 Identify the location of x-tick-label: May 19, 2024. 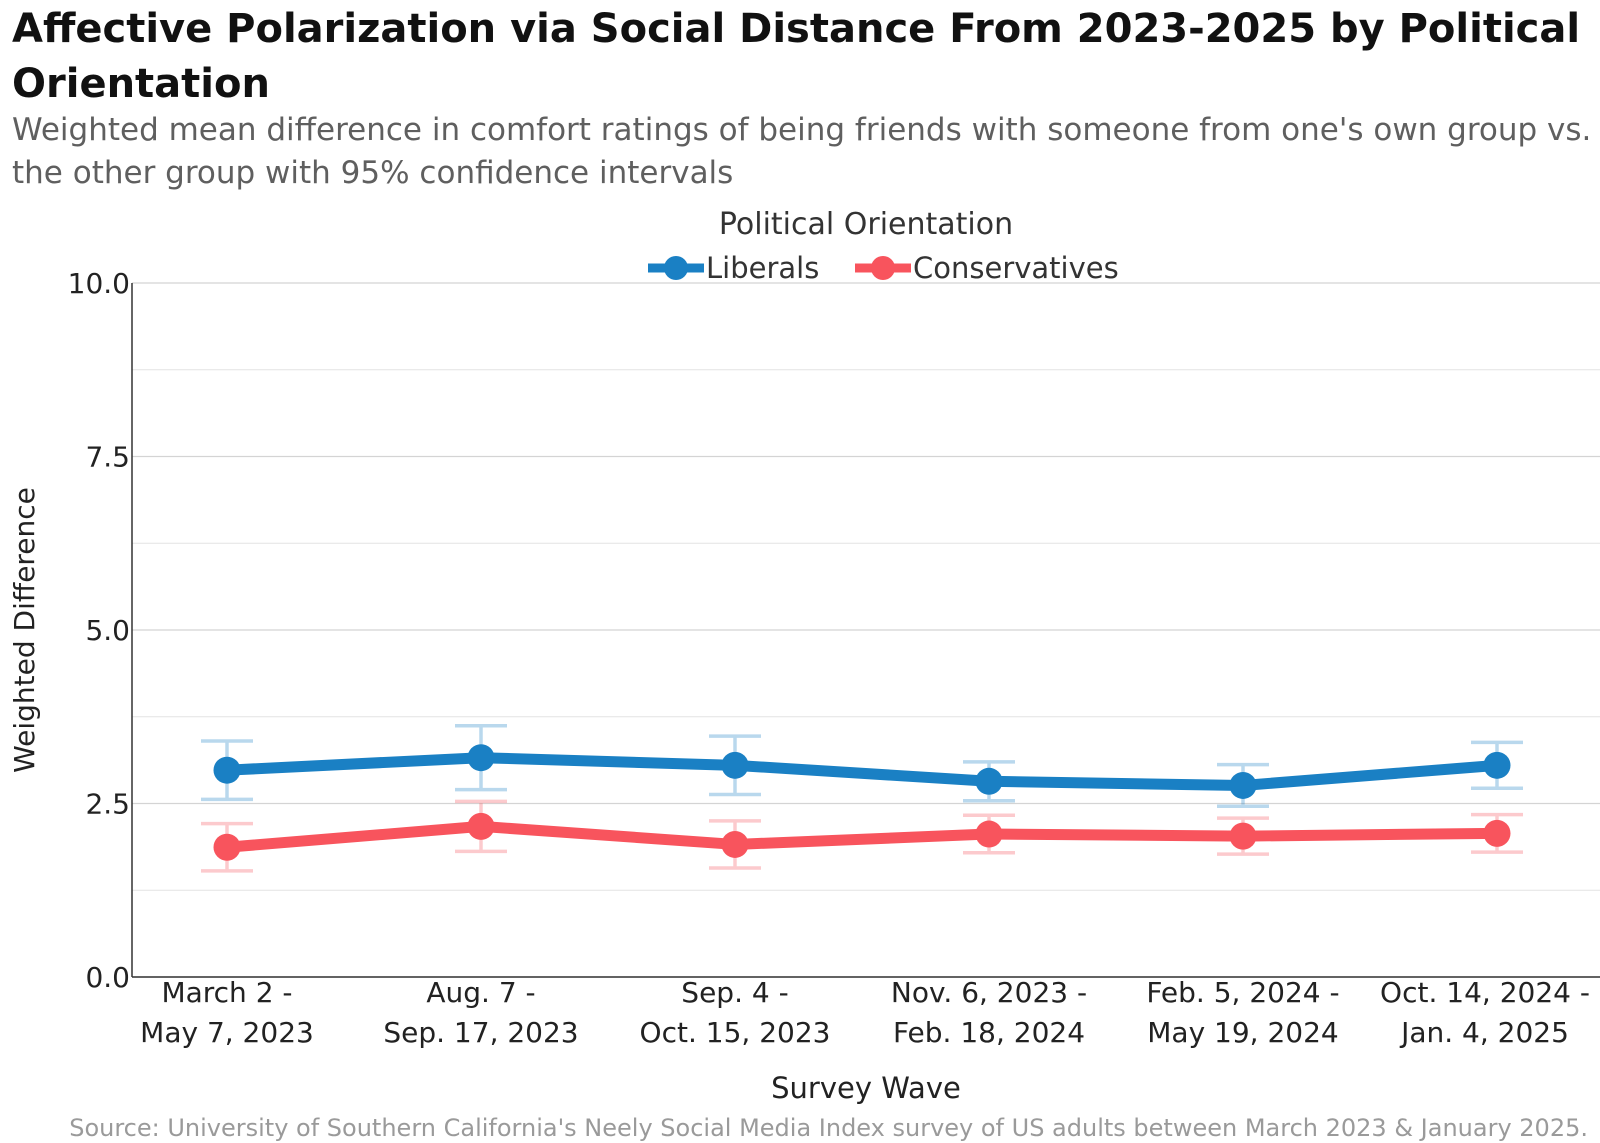
(1242, 1032).